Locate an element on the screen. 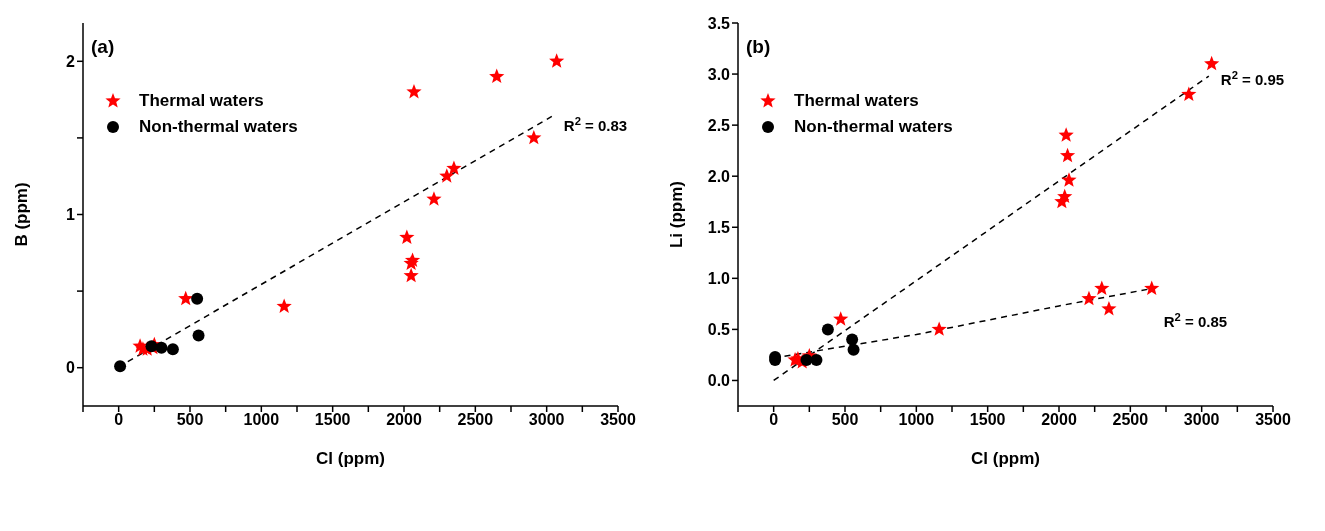 This screenshot has width=1325, height=531. y-tick-label: 0.0 is located at coordinates (719, 381).